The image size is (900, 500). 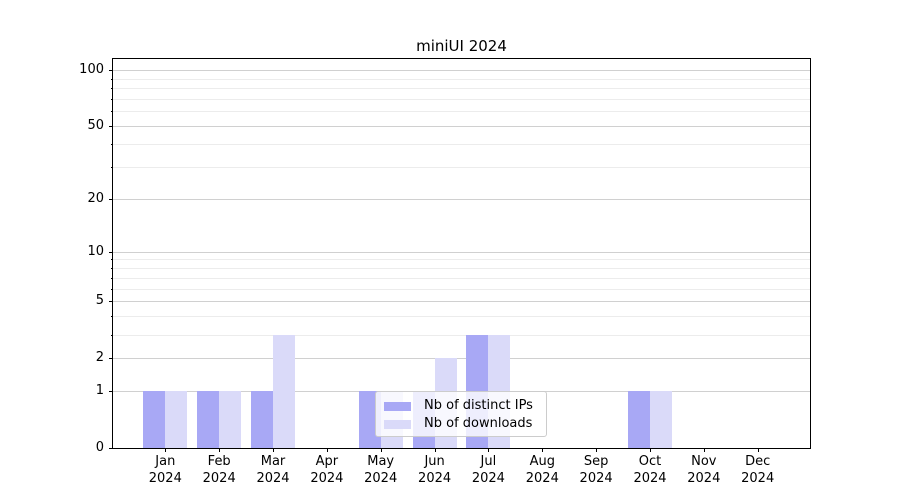 I want to click on y-axis-label: 100, so click(x=91, y=69).